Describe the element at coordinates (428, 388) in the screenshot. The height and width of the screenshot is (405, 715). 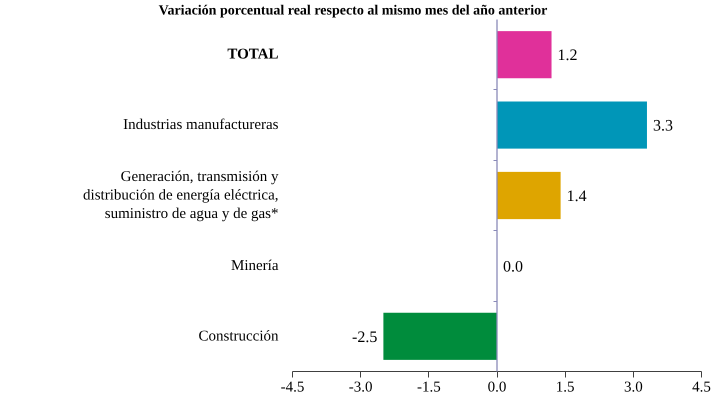
I see `x-tick-label: -1.5` at that location.